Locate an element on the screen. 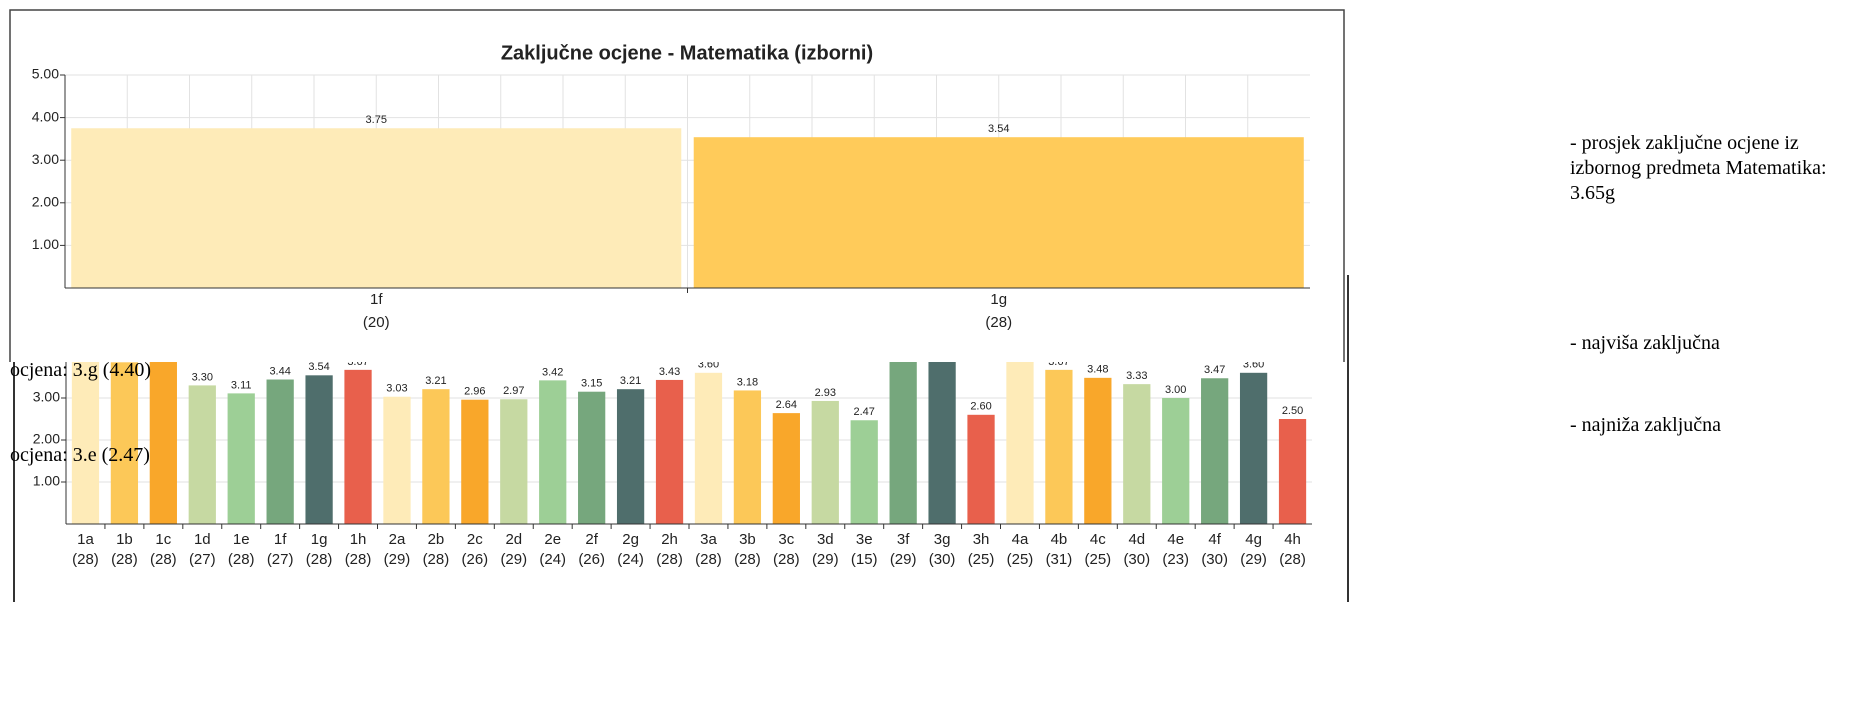 The width and height of the screenshot is (1863, 707). chart-title: Zaključne ocjene - Matematika (izborni) is located at coordinates (687, 53).